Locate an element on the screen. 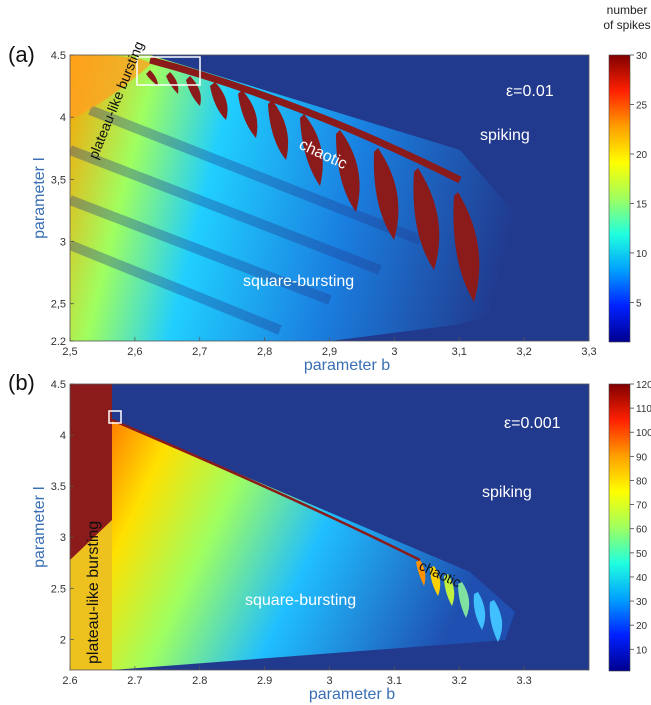  panel-a-x-tick-label: 3,3 is located at coordinates (588, 352).